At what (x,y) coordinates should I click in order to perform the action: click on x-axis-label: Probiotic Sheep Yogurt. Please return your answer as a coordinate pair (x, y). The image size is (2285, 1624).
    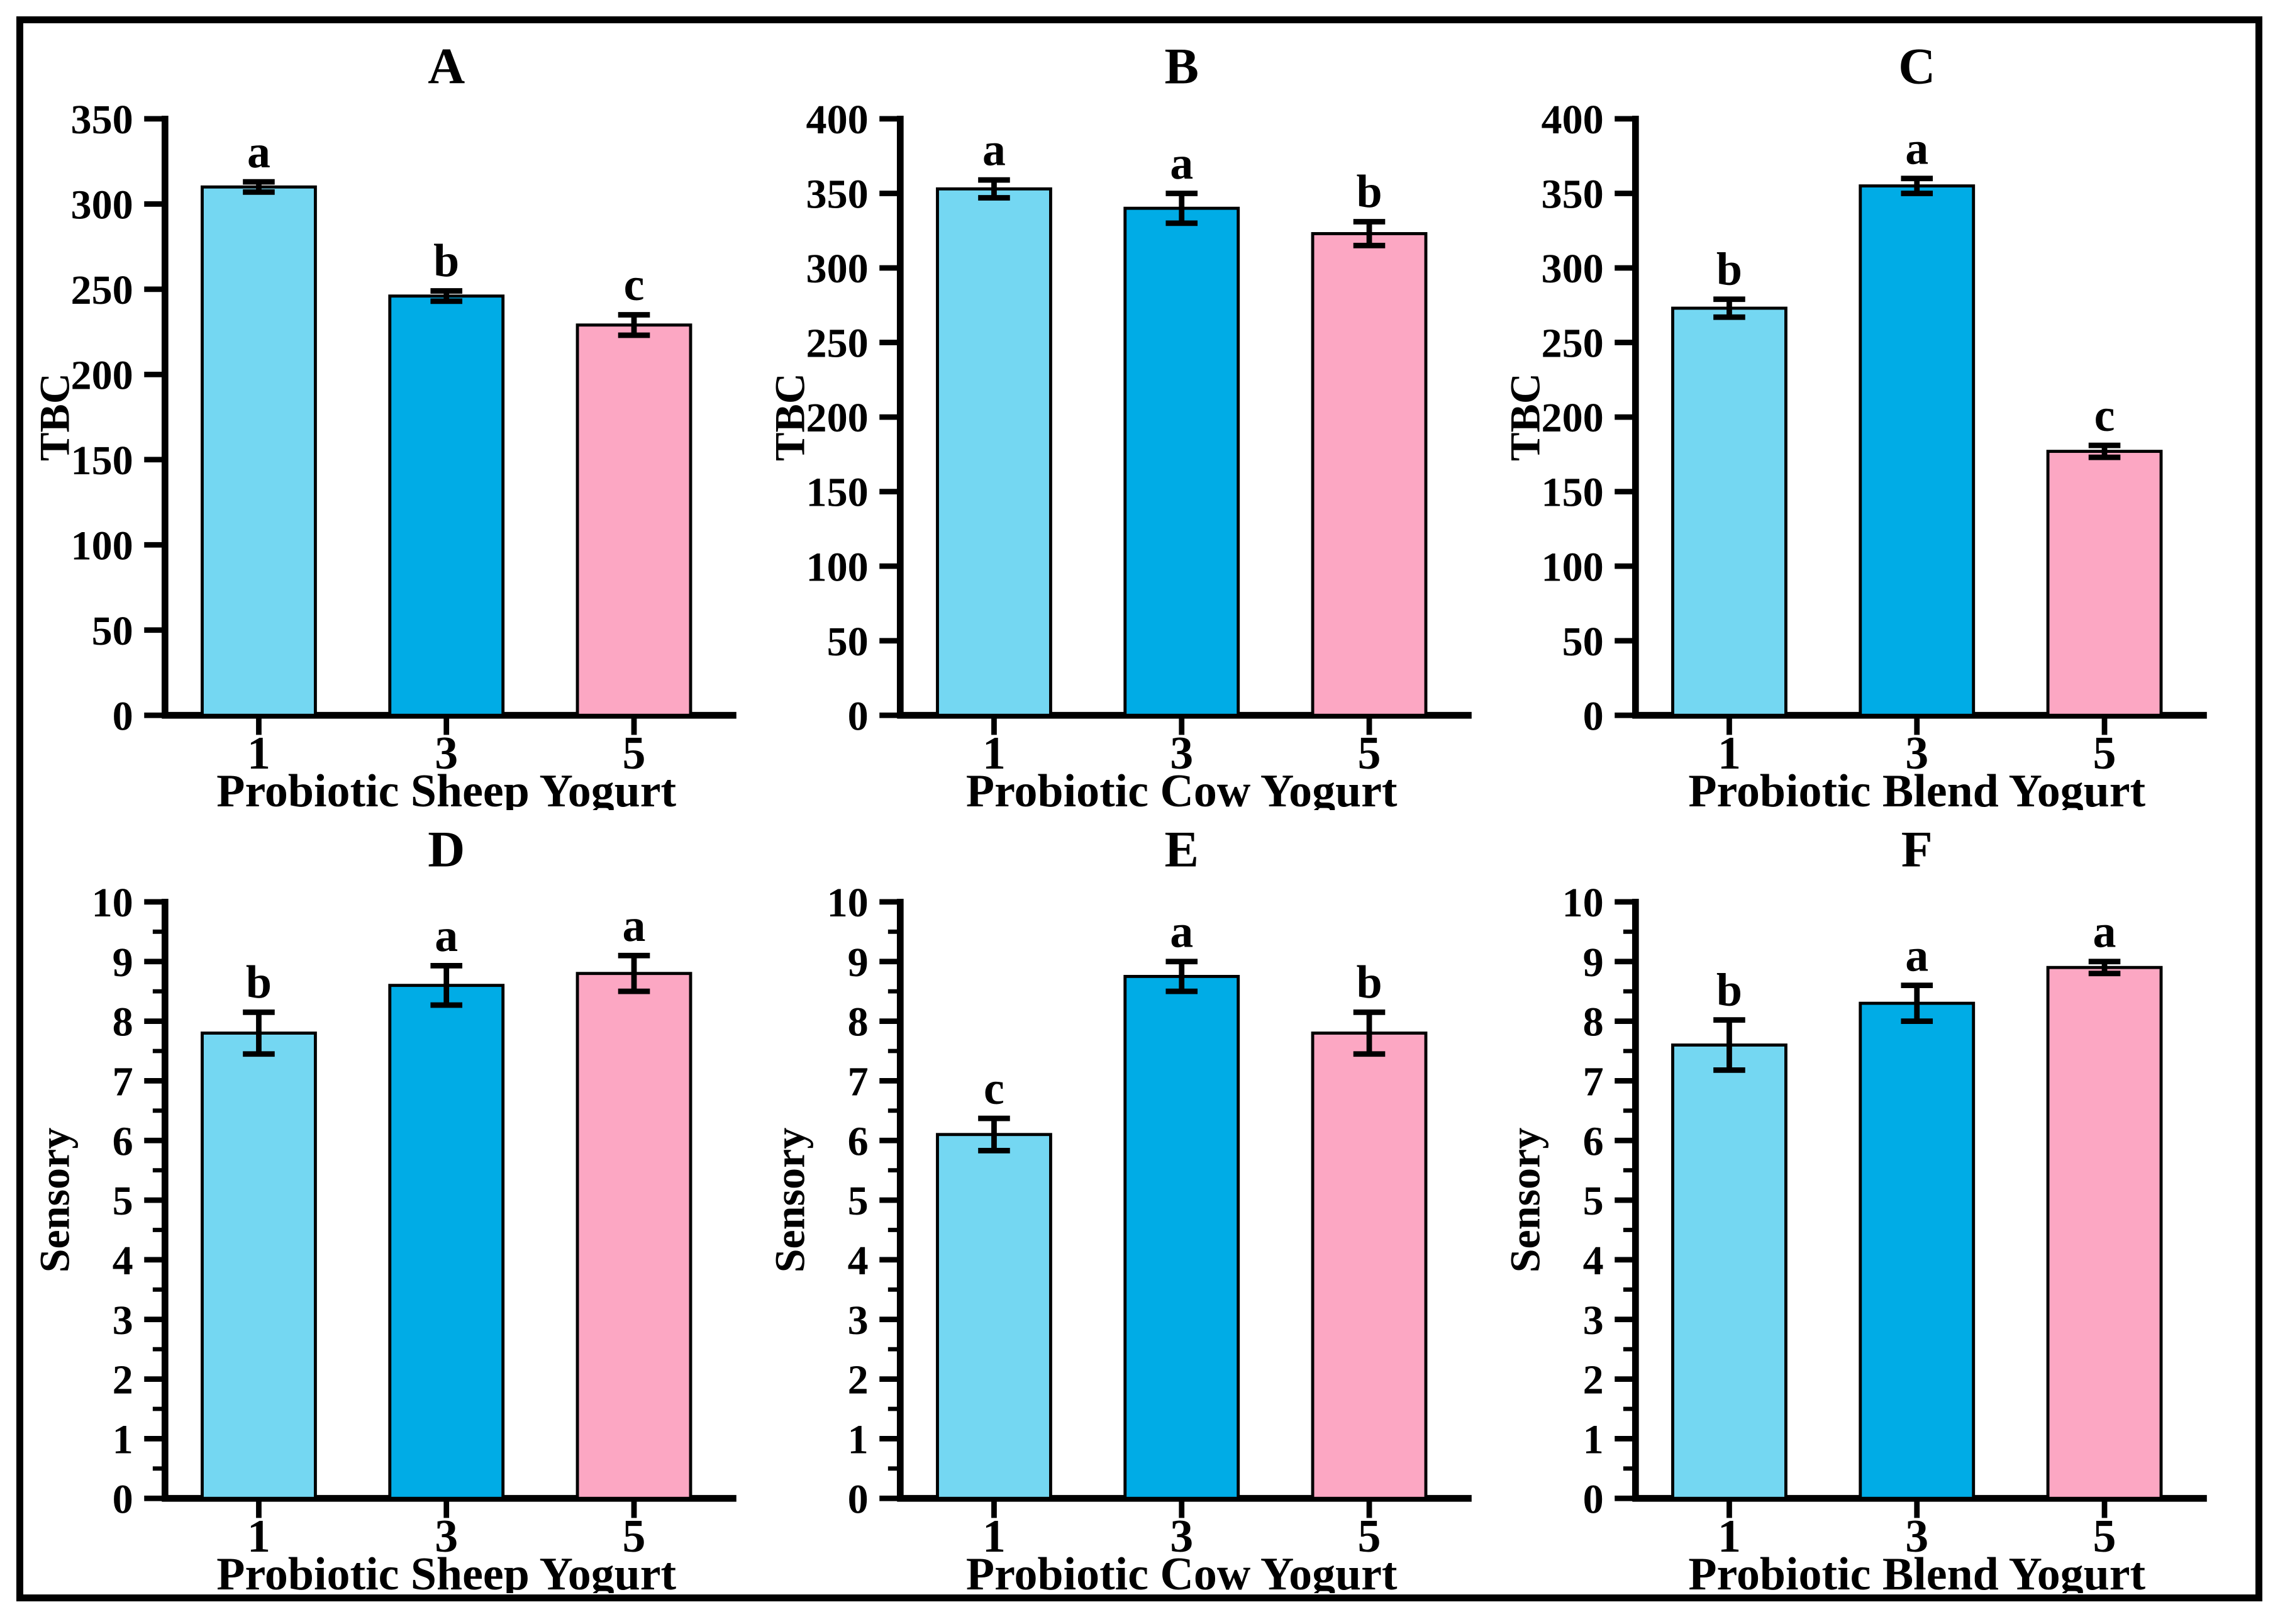
    Looking at the image, I should click on (446, 1571).